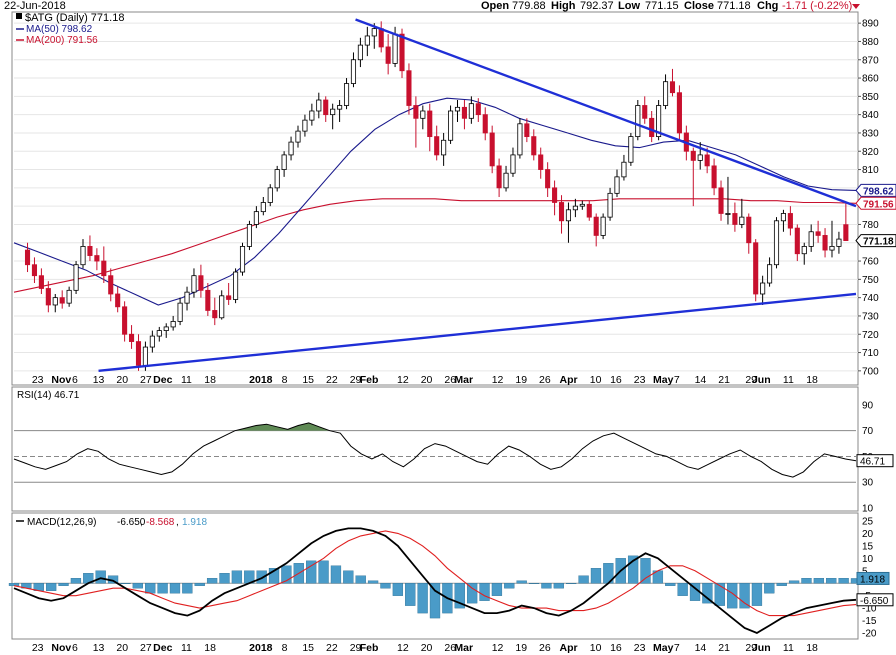 The height and width of the screenshot is (655, 896). I want to click on x-axis-label: 13, so click(99, 380).